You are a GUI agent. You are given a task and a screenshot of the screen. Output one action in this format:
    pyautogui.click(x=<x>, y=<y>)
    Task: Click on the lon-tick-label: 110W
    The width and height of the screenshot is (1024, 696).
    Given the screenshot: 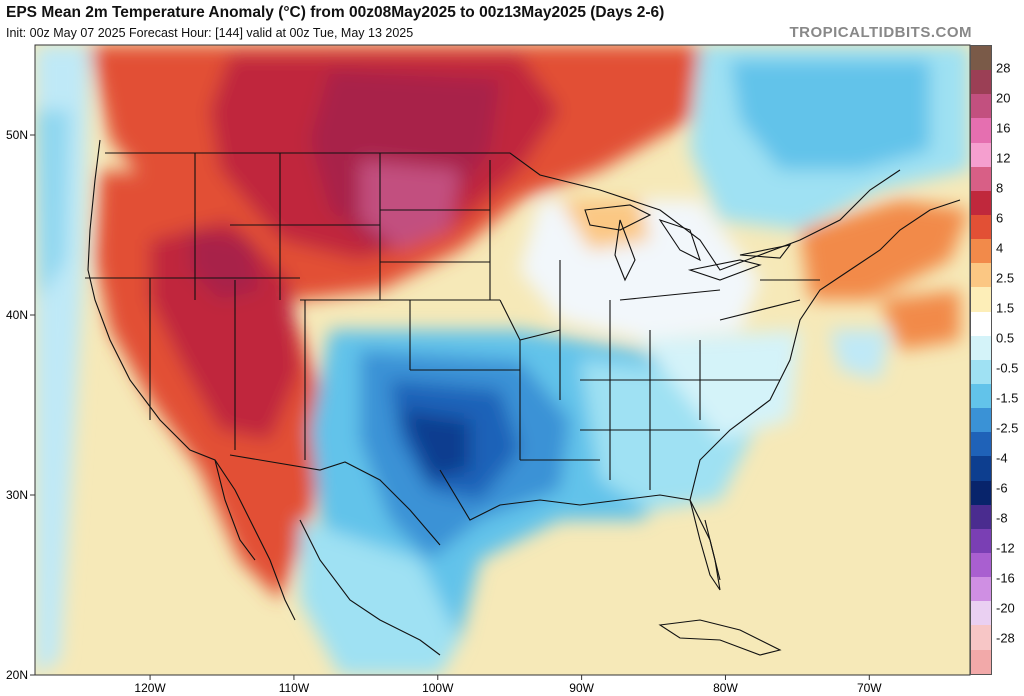 What is the action you would take?
    pyautogui.click(x=294, y=688)
    